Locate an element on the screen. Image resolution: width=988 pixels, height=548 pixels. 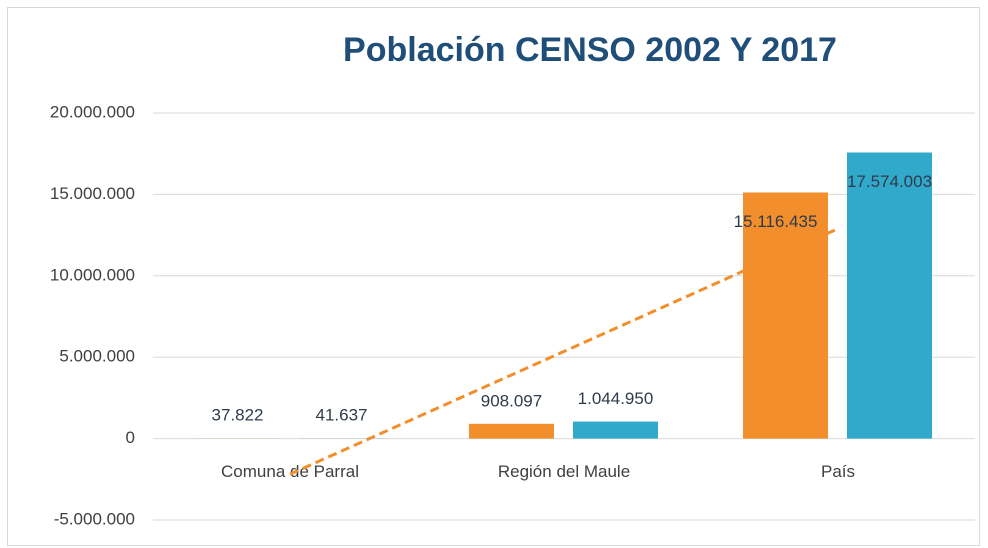
y-tick-label: 5.000.000 is located at coordinates (97, 356).